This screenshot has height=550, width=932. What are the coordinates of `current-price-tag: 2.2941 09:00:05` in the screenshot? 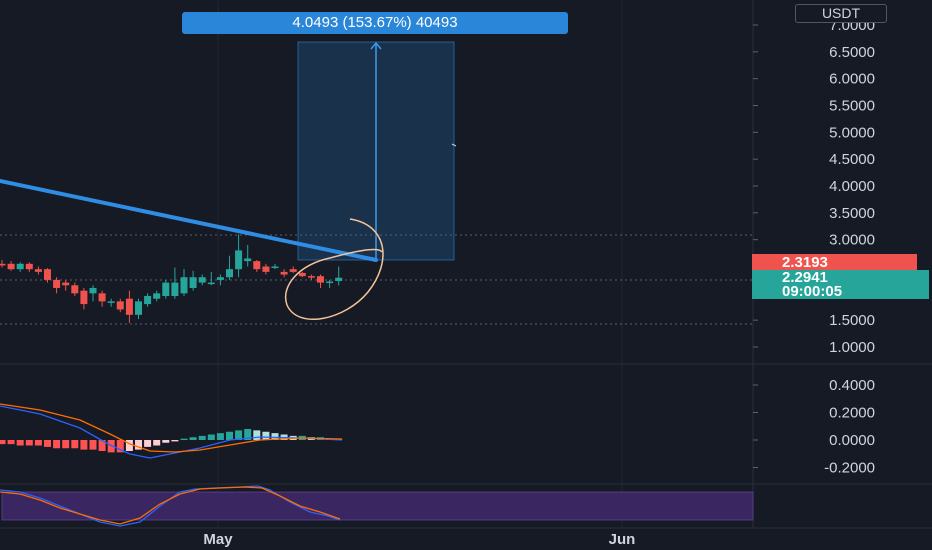 It's located at (840, 284).